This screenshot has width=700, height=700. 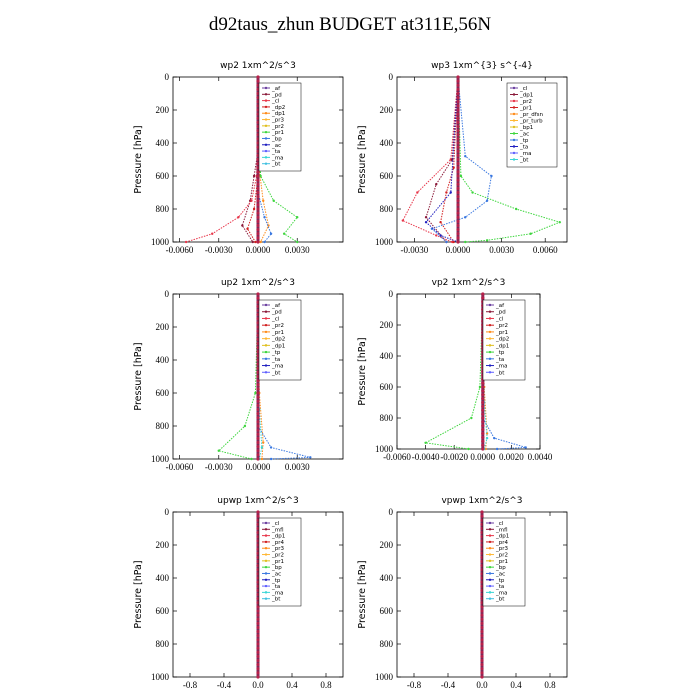 What do you see at coordinates (430, 159) in the screenshot?
I see `series-line-dp1` at bounding box center [430, 159].